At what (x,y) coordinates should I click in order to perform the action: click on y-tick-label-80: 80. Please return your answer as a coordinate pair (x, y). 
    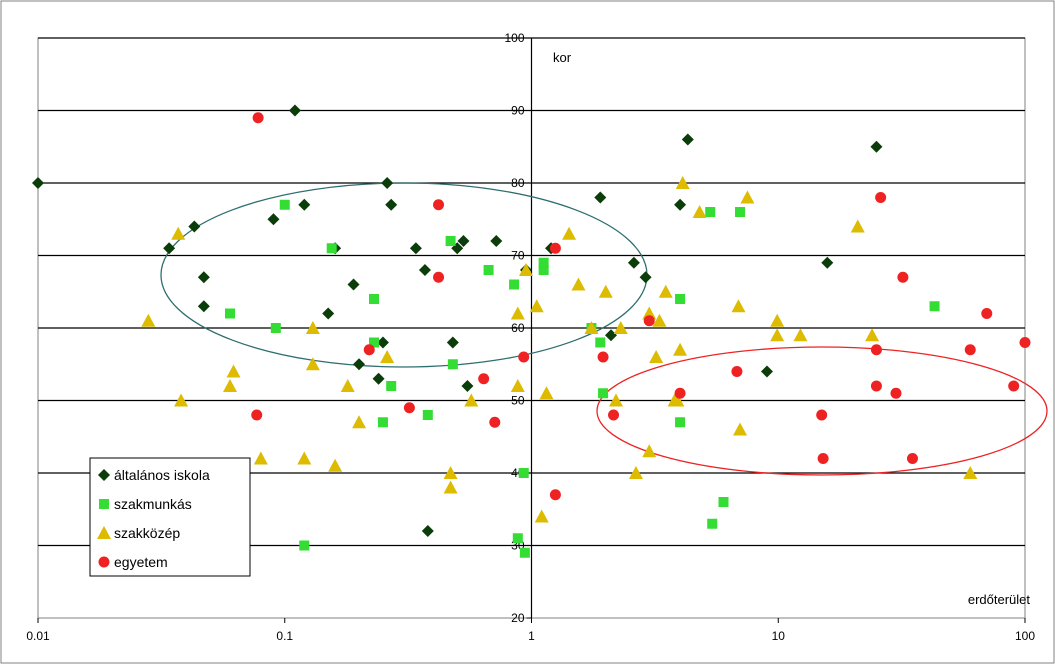
    Looking at the image, I should click on (518, 183).